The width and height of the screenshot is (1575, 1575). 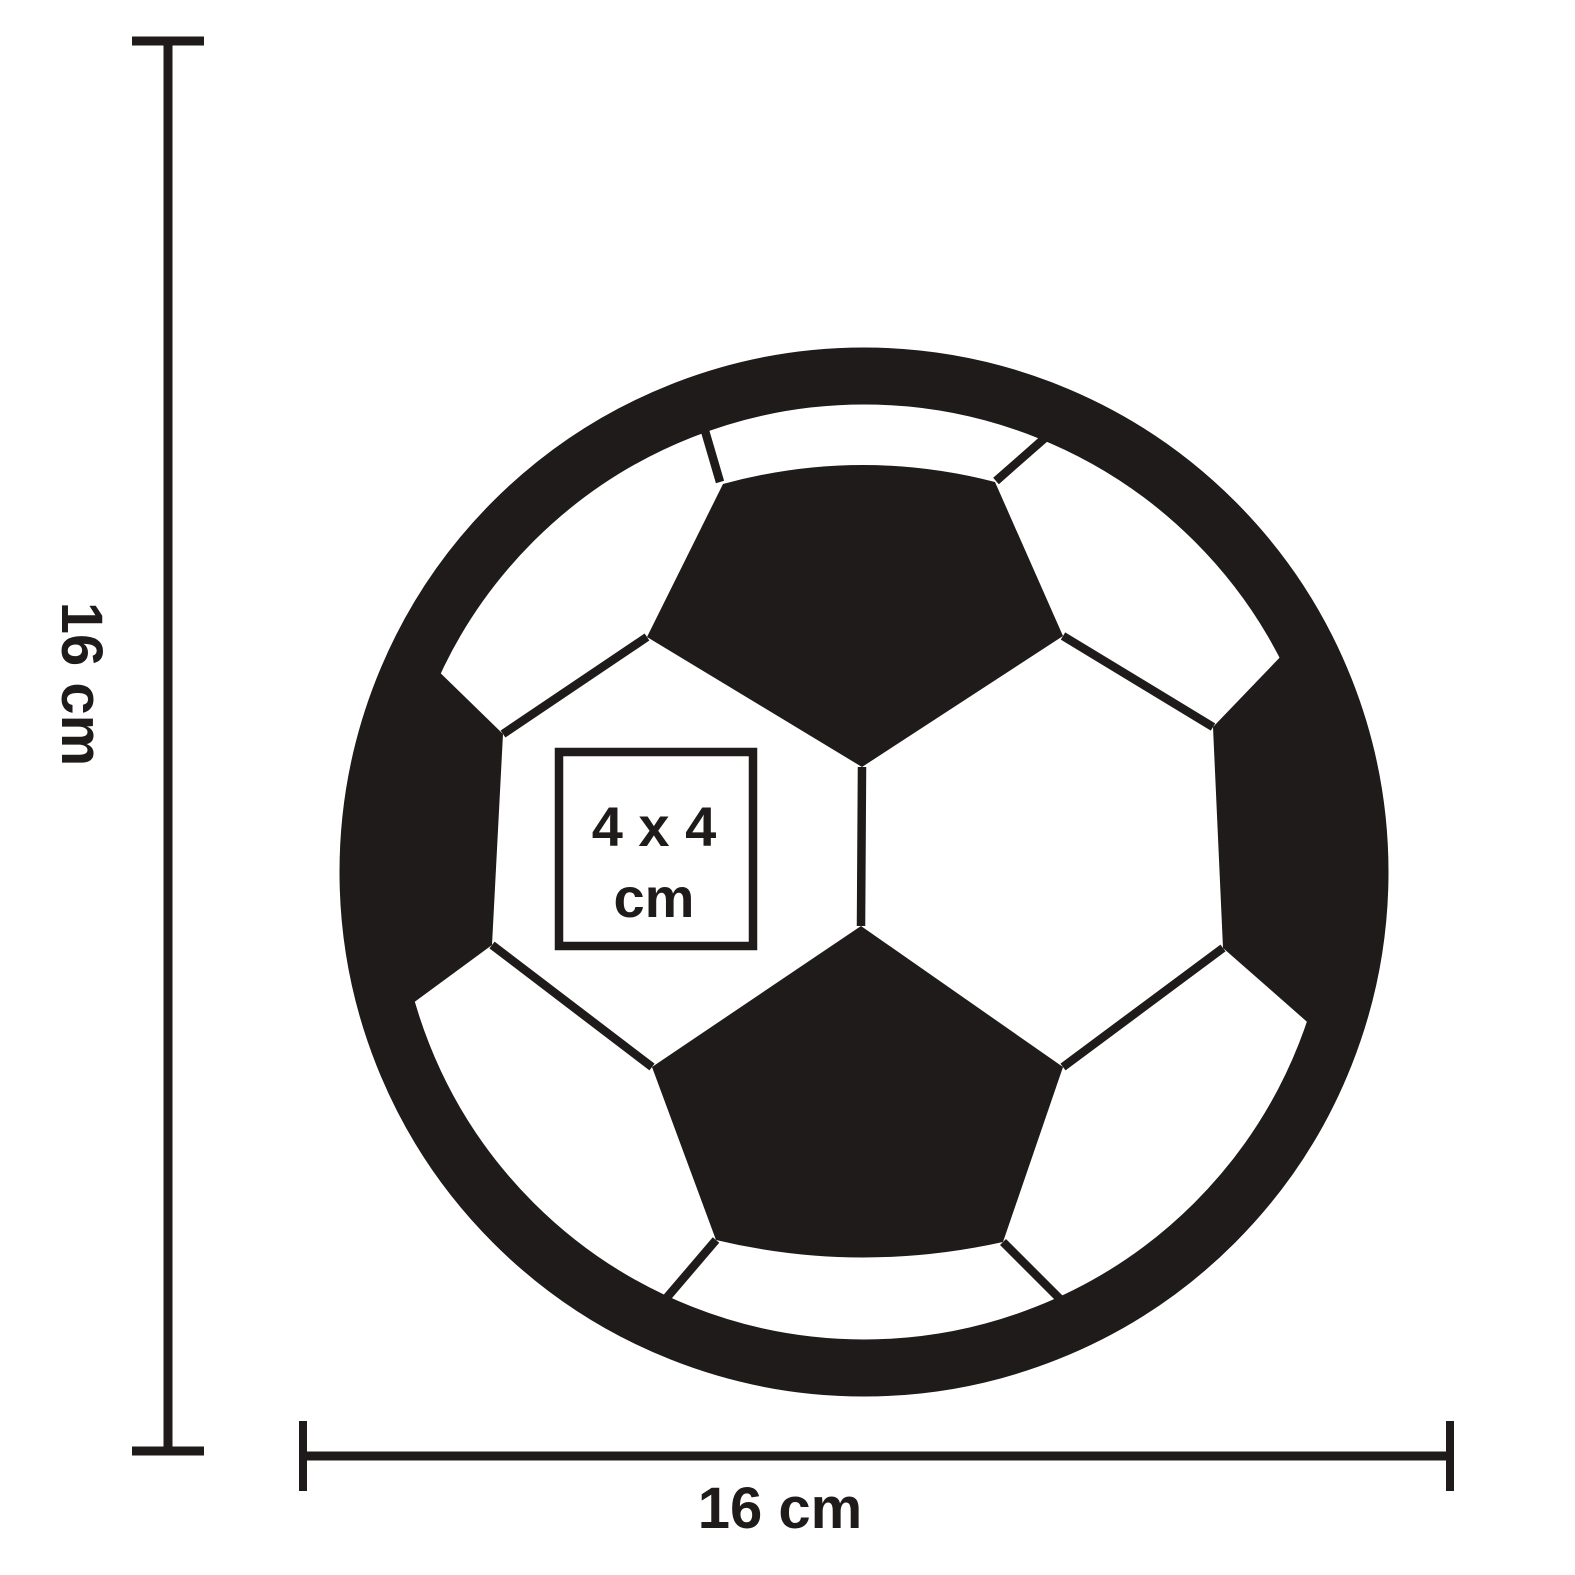 What do you see at coordinates (654, 897) in the screenshot?
I see `imprint-area-label-line2: cm` at bounding box center [654, 897].